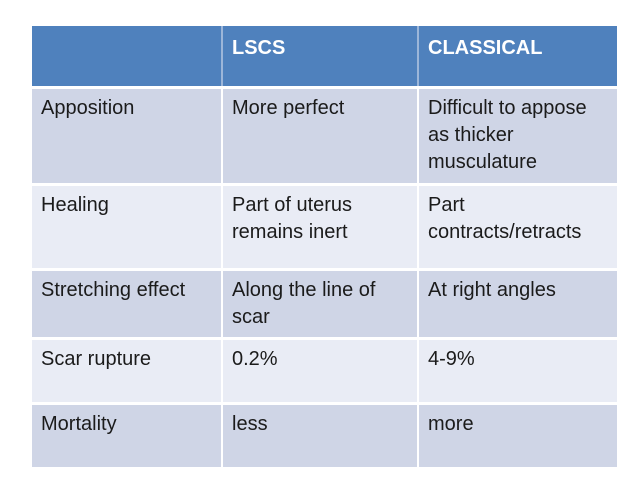  What do you see at coordinates (319, 369) in the screenshot?
I see `cell-lscs: 0.2%` at bounding box center [319, 369].